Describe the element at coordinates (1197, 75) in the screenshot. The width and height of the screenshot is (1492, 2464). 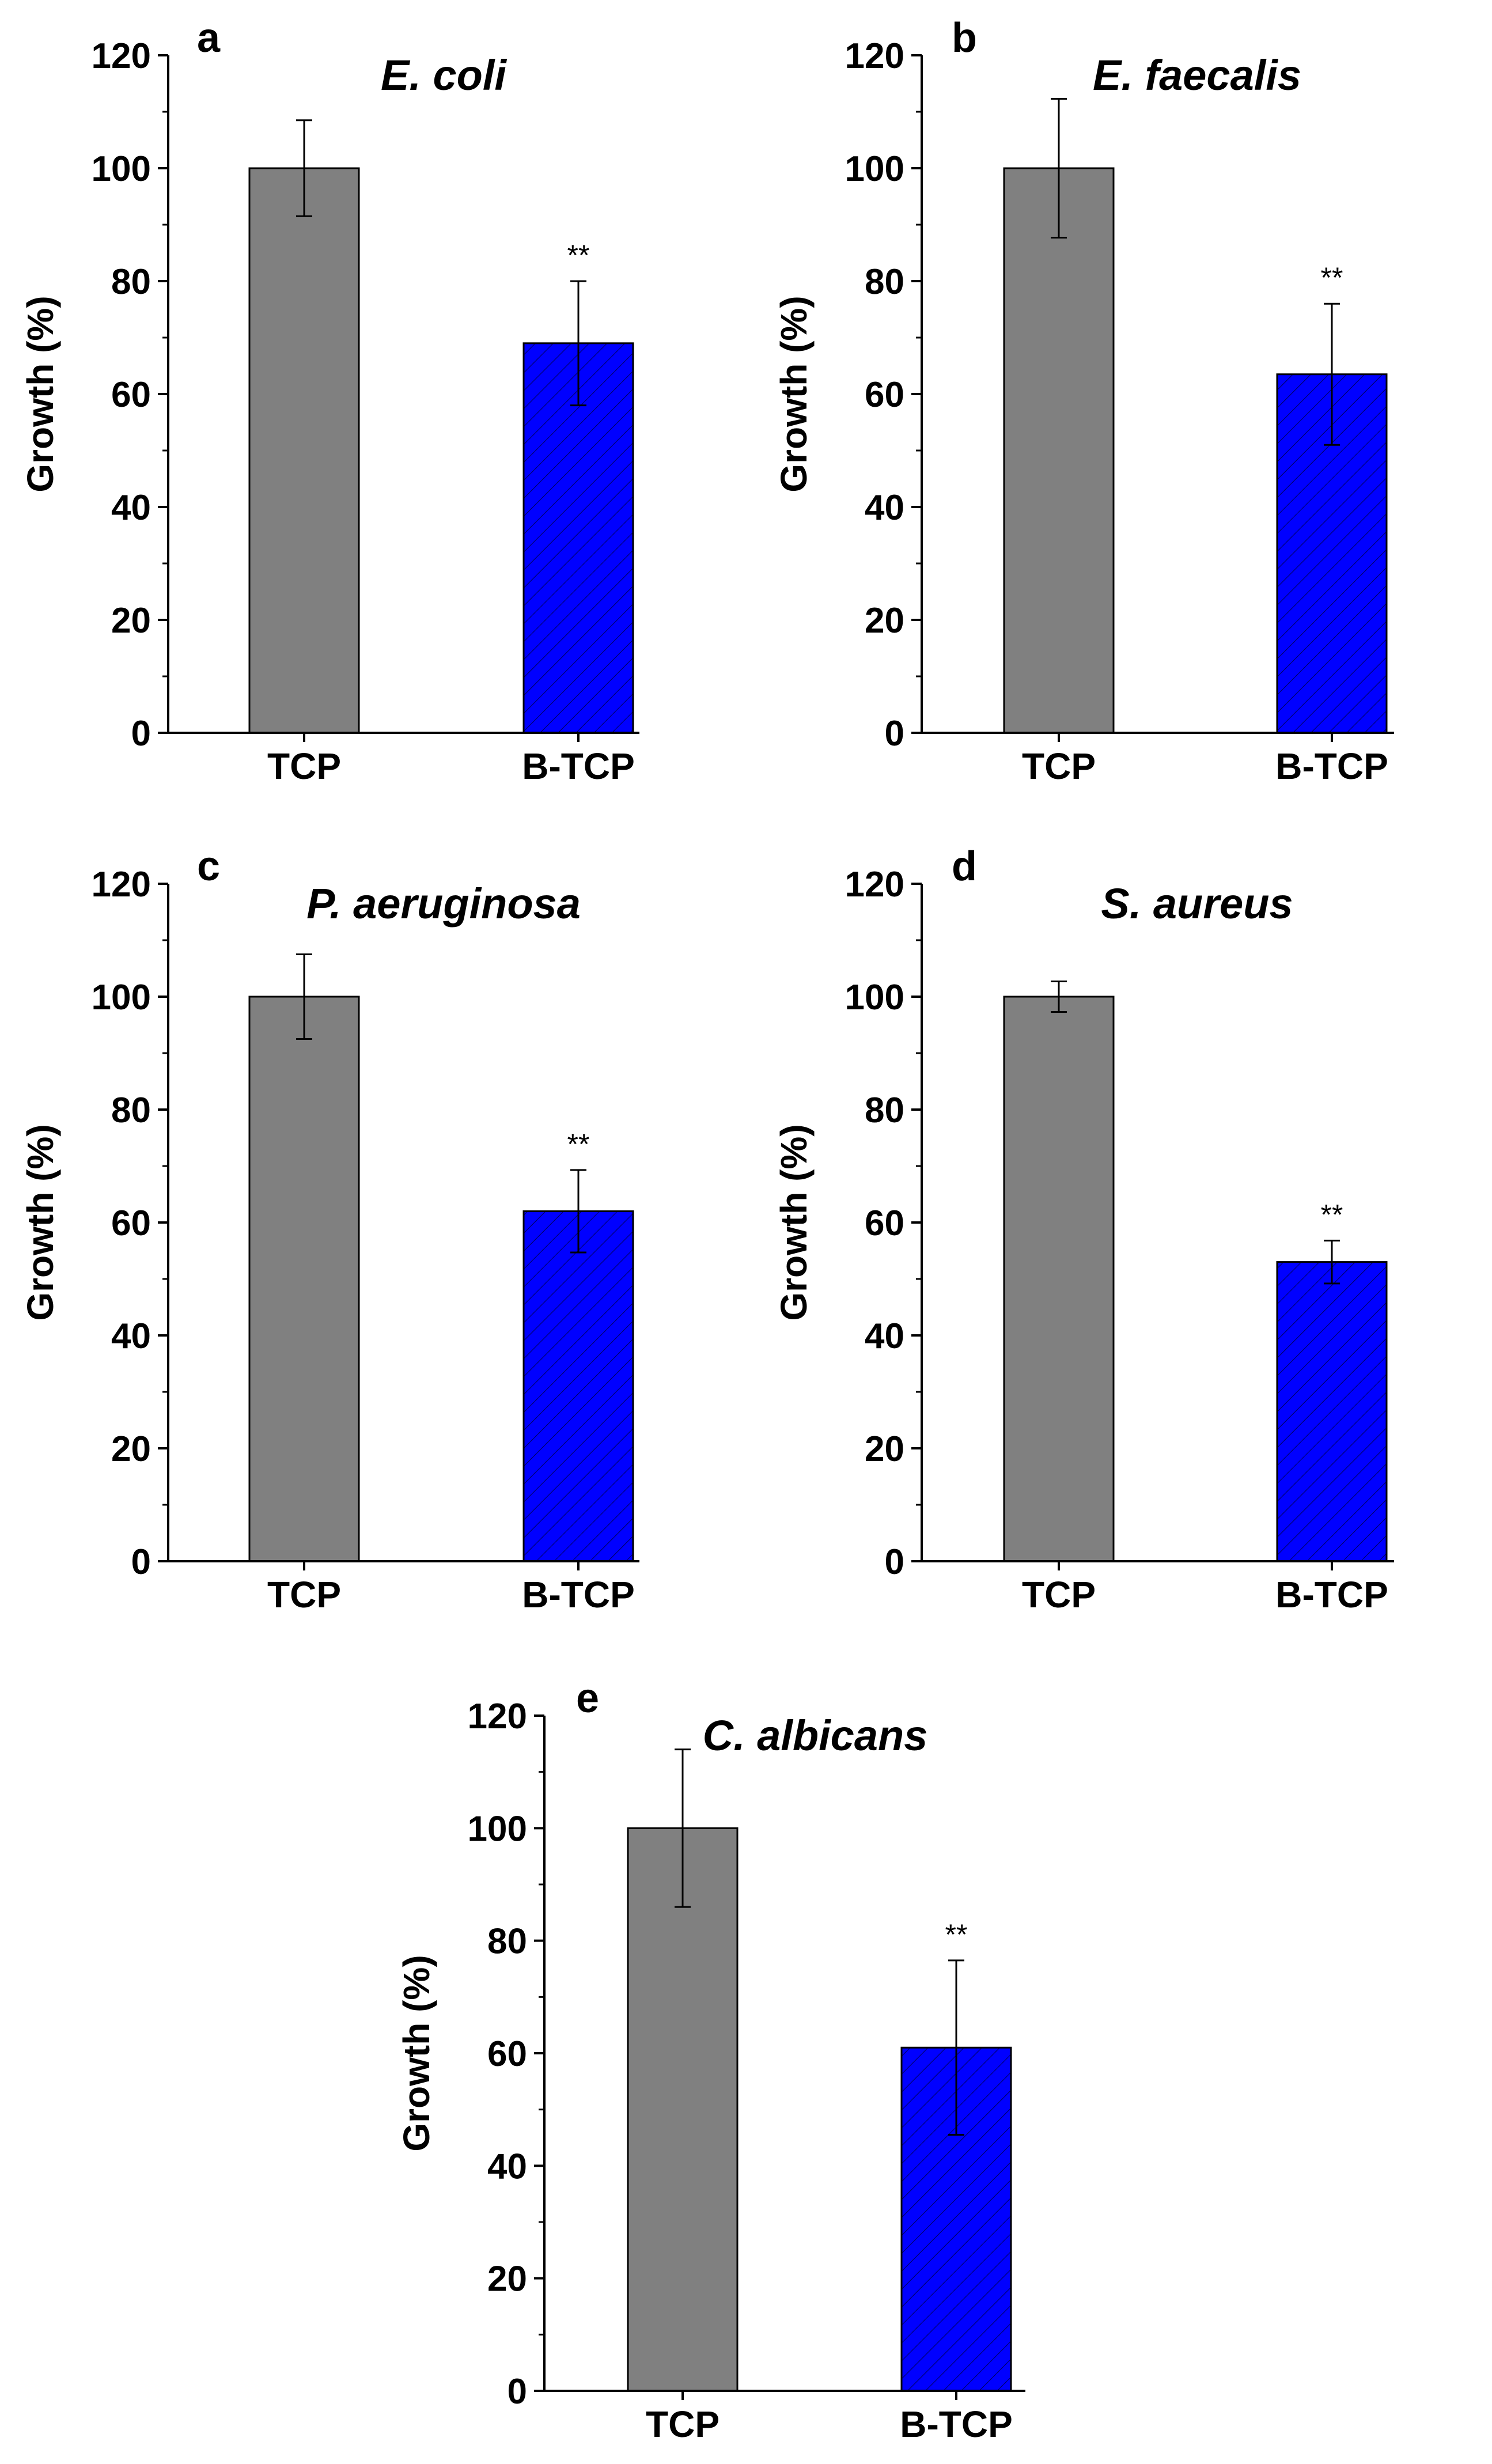
I see `panel-title: E. faecalis` at that location.